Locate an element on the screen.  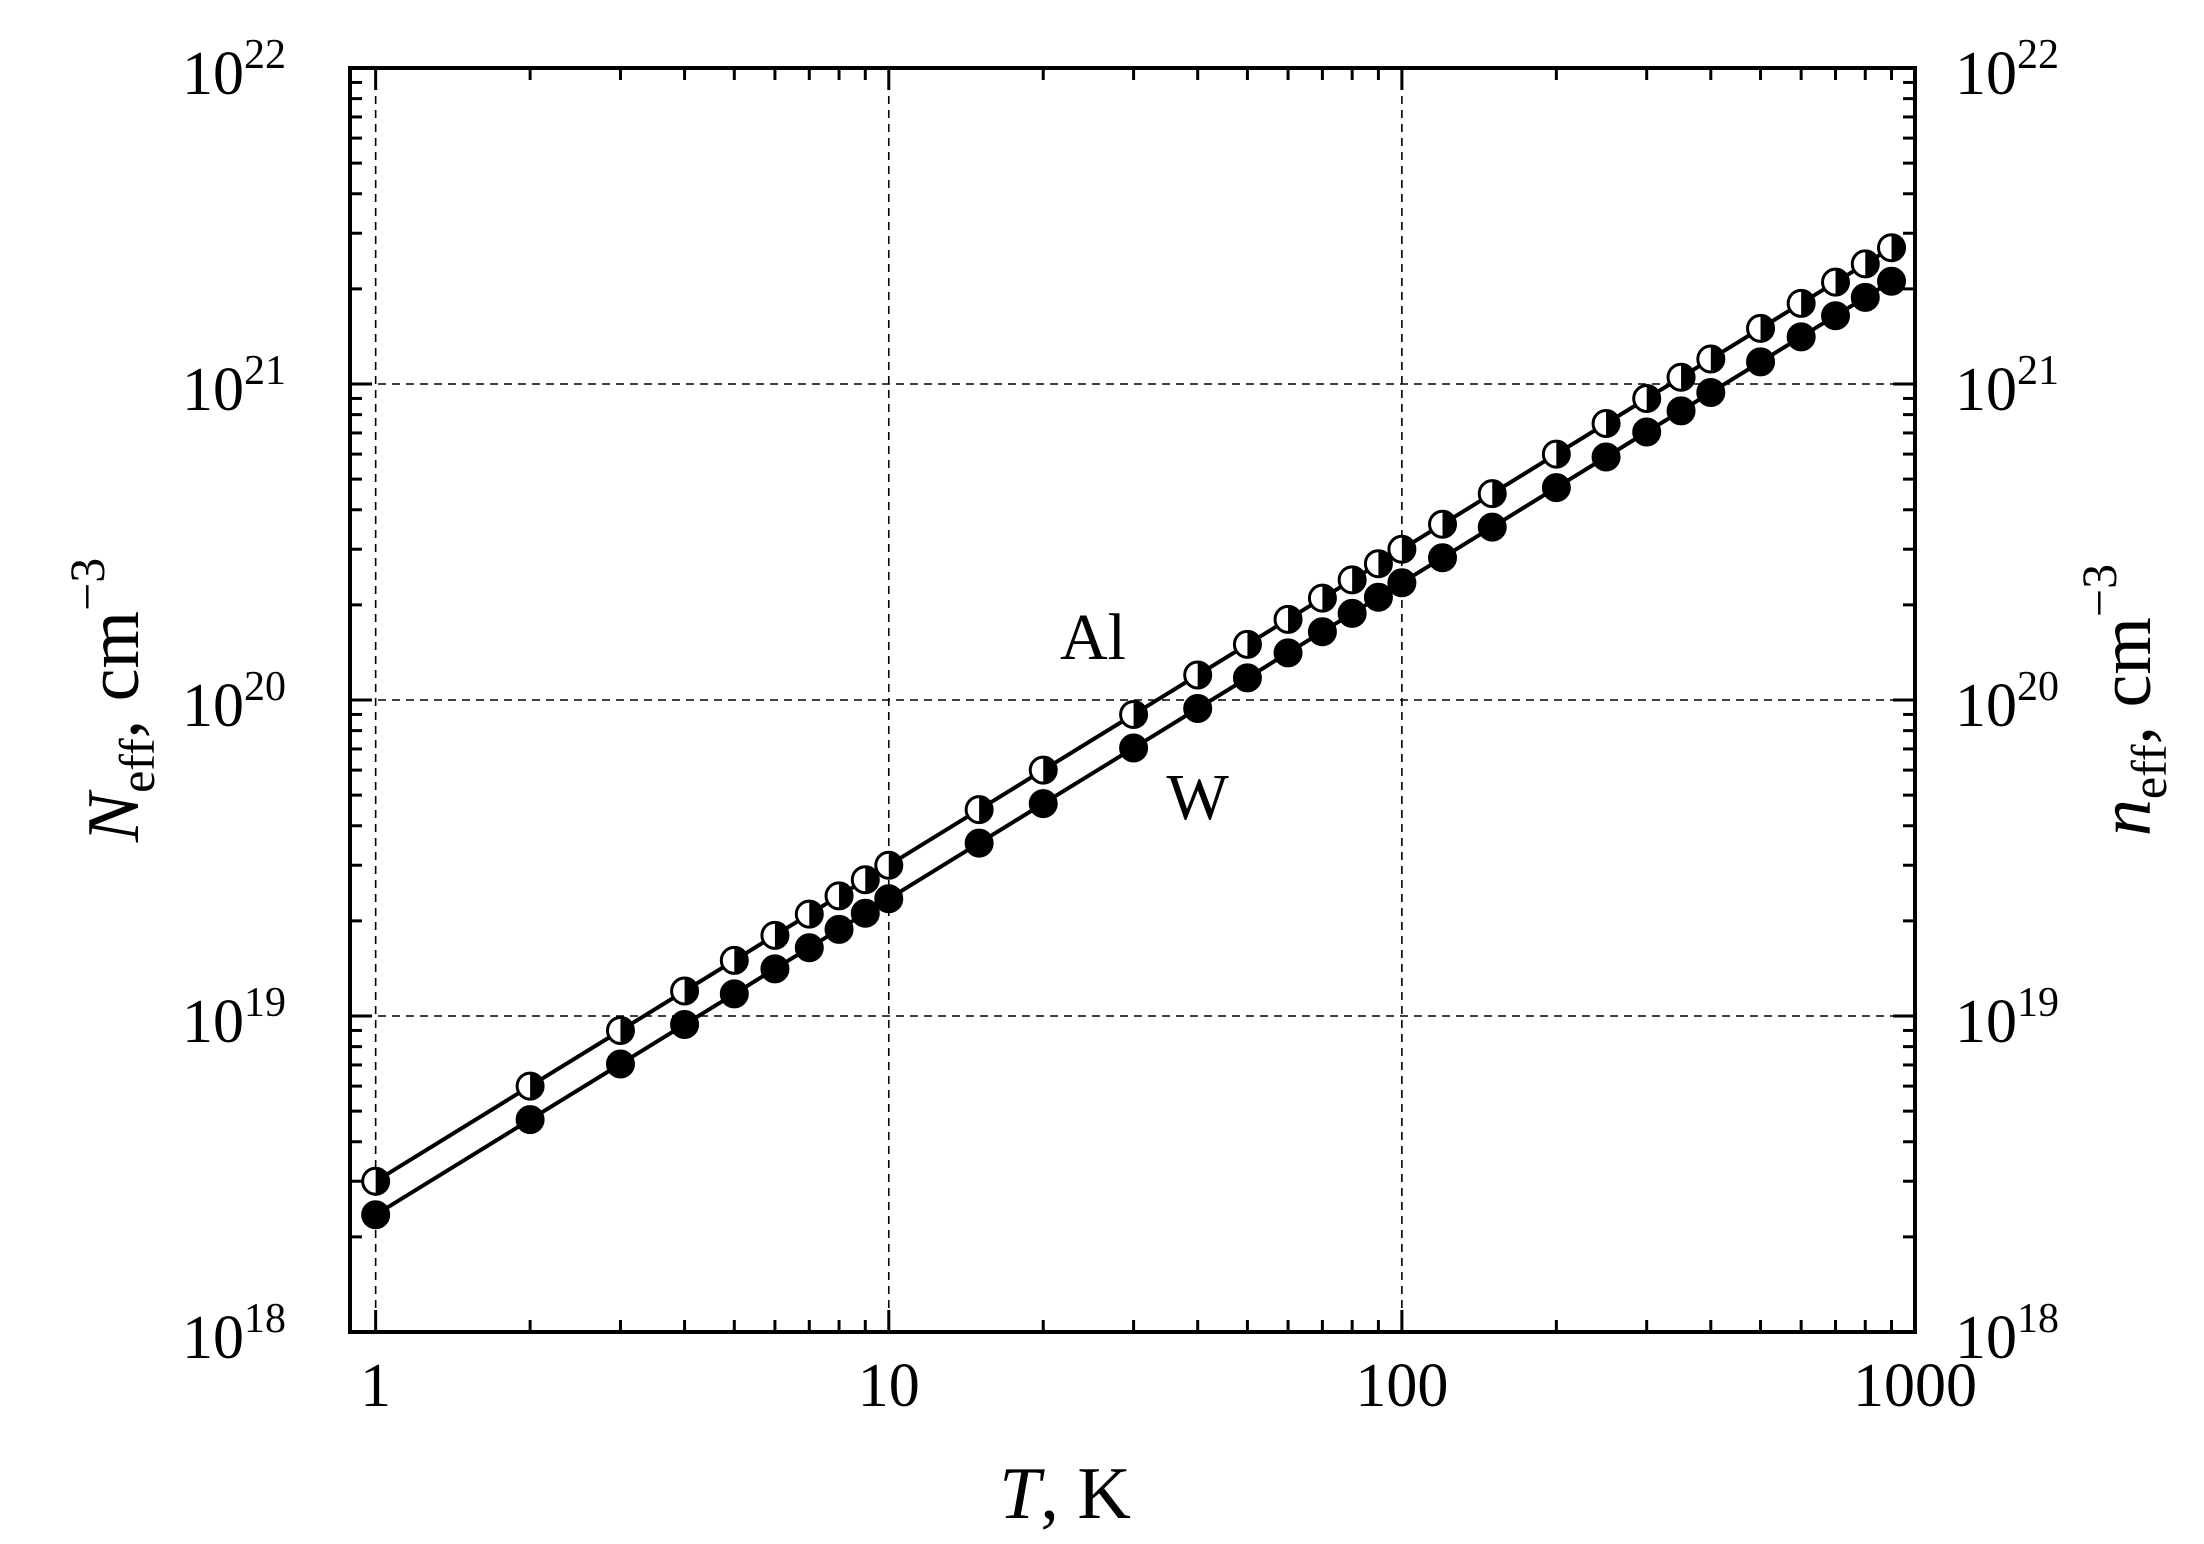
y-tick-label-left: 1022 is located at coordinates (234, 70).